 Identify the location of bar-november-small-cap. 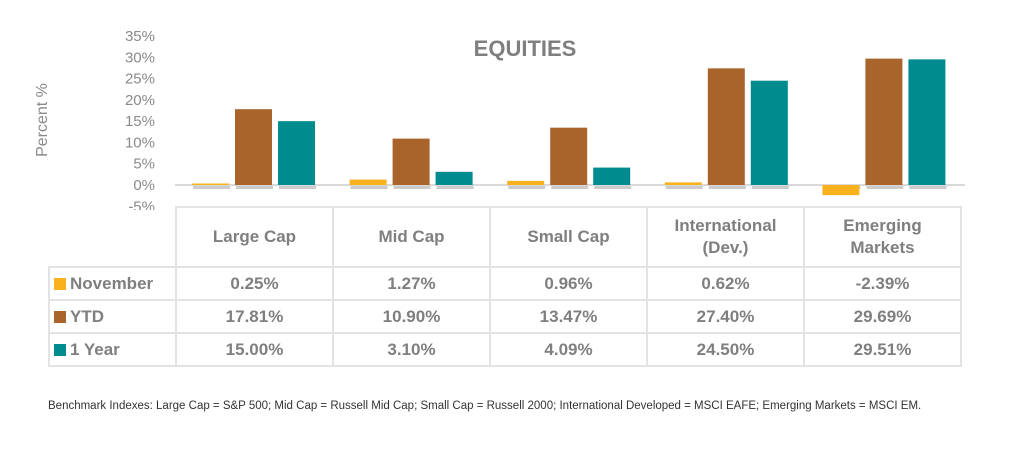
(526, 182).